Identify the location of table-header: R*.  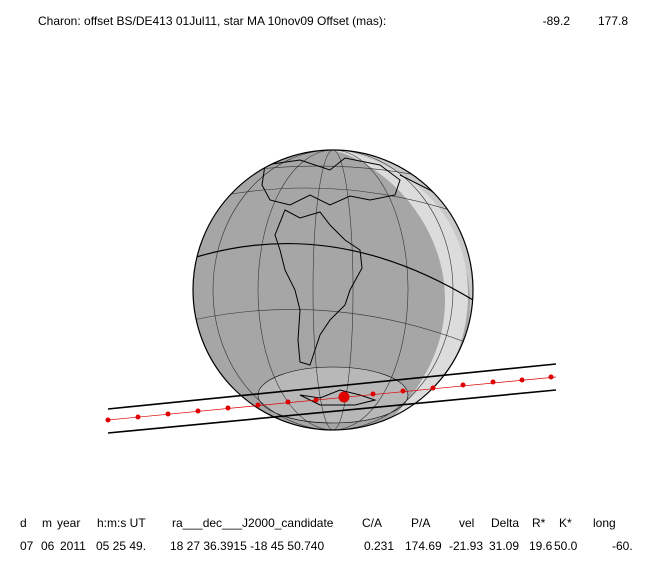
(539, 523).